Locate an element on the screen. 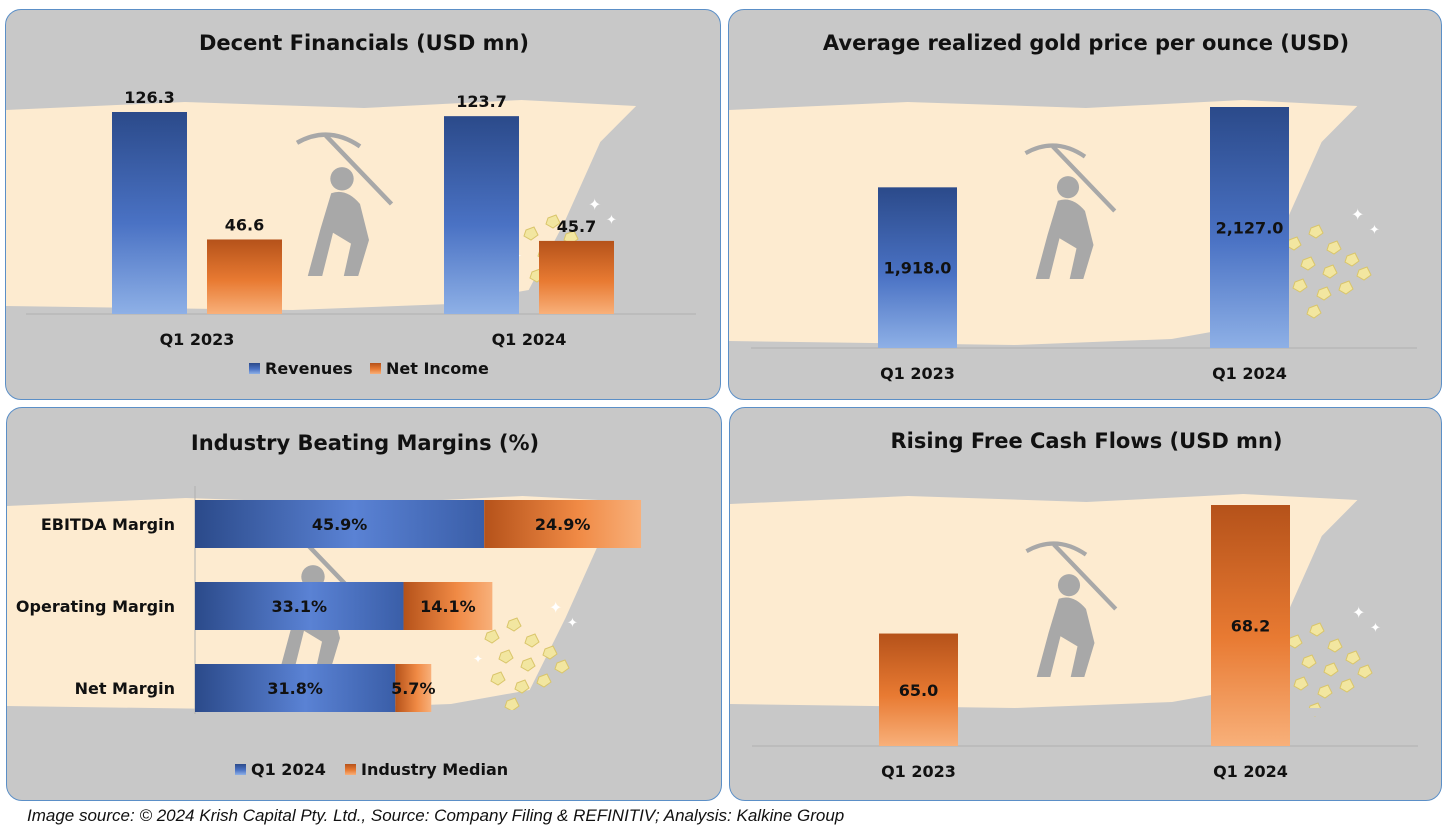  legend-net-income-swatch is located at coordinates (375, 368).